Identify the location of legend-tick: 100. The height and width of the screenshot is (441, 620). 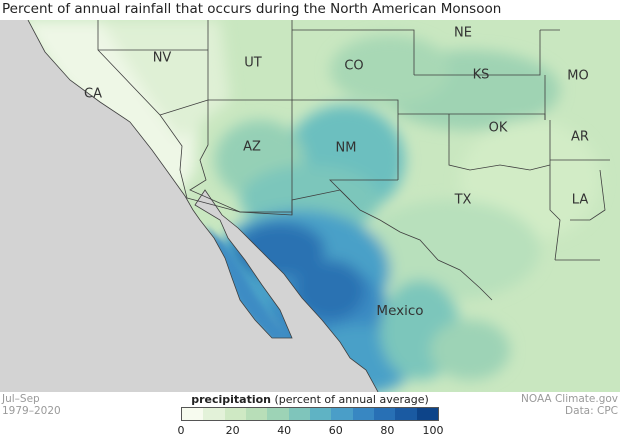
(433, 430).